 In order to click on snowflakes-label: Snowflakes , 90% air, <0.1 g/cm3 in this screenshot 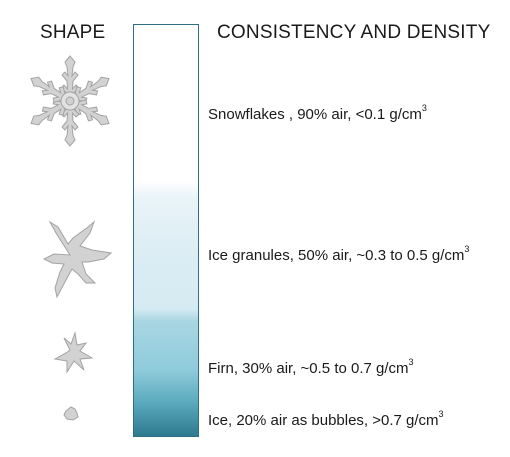, I will do `click(317, 113)`.